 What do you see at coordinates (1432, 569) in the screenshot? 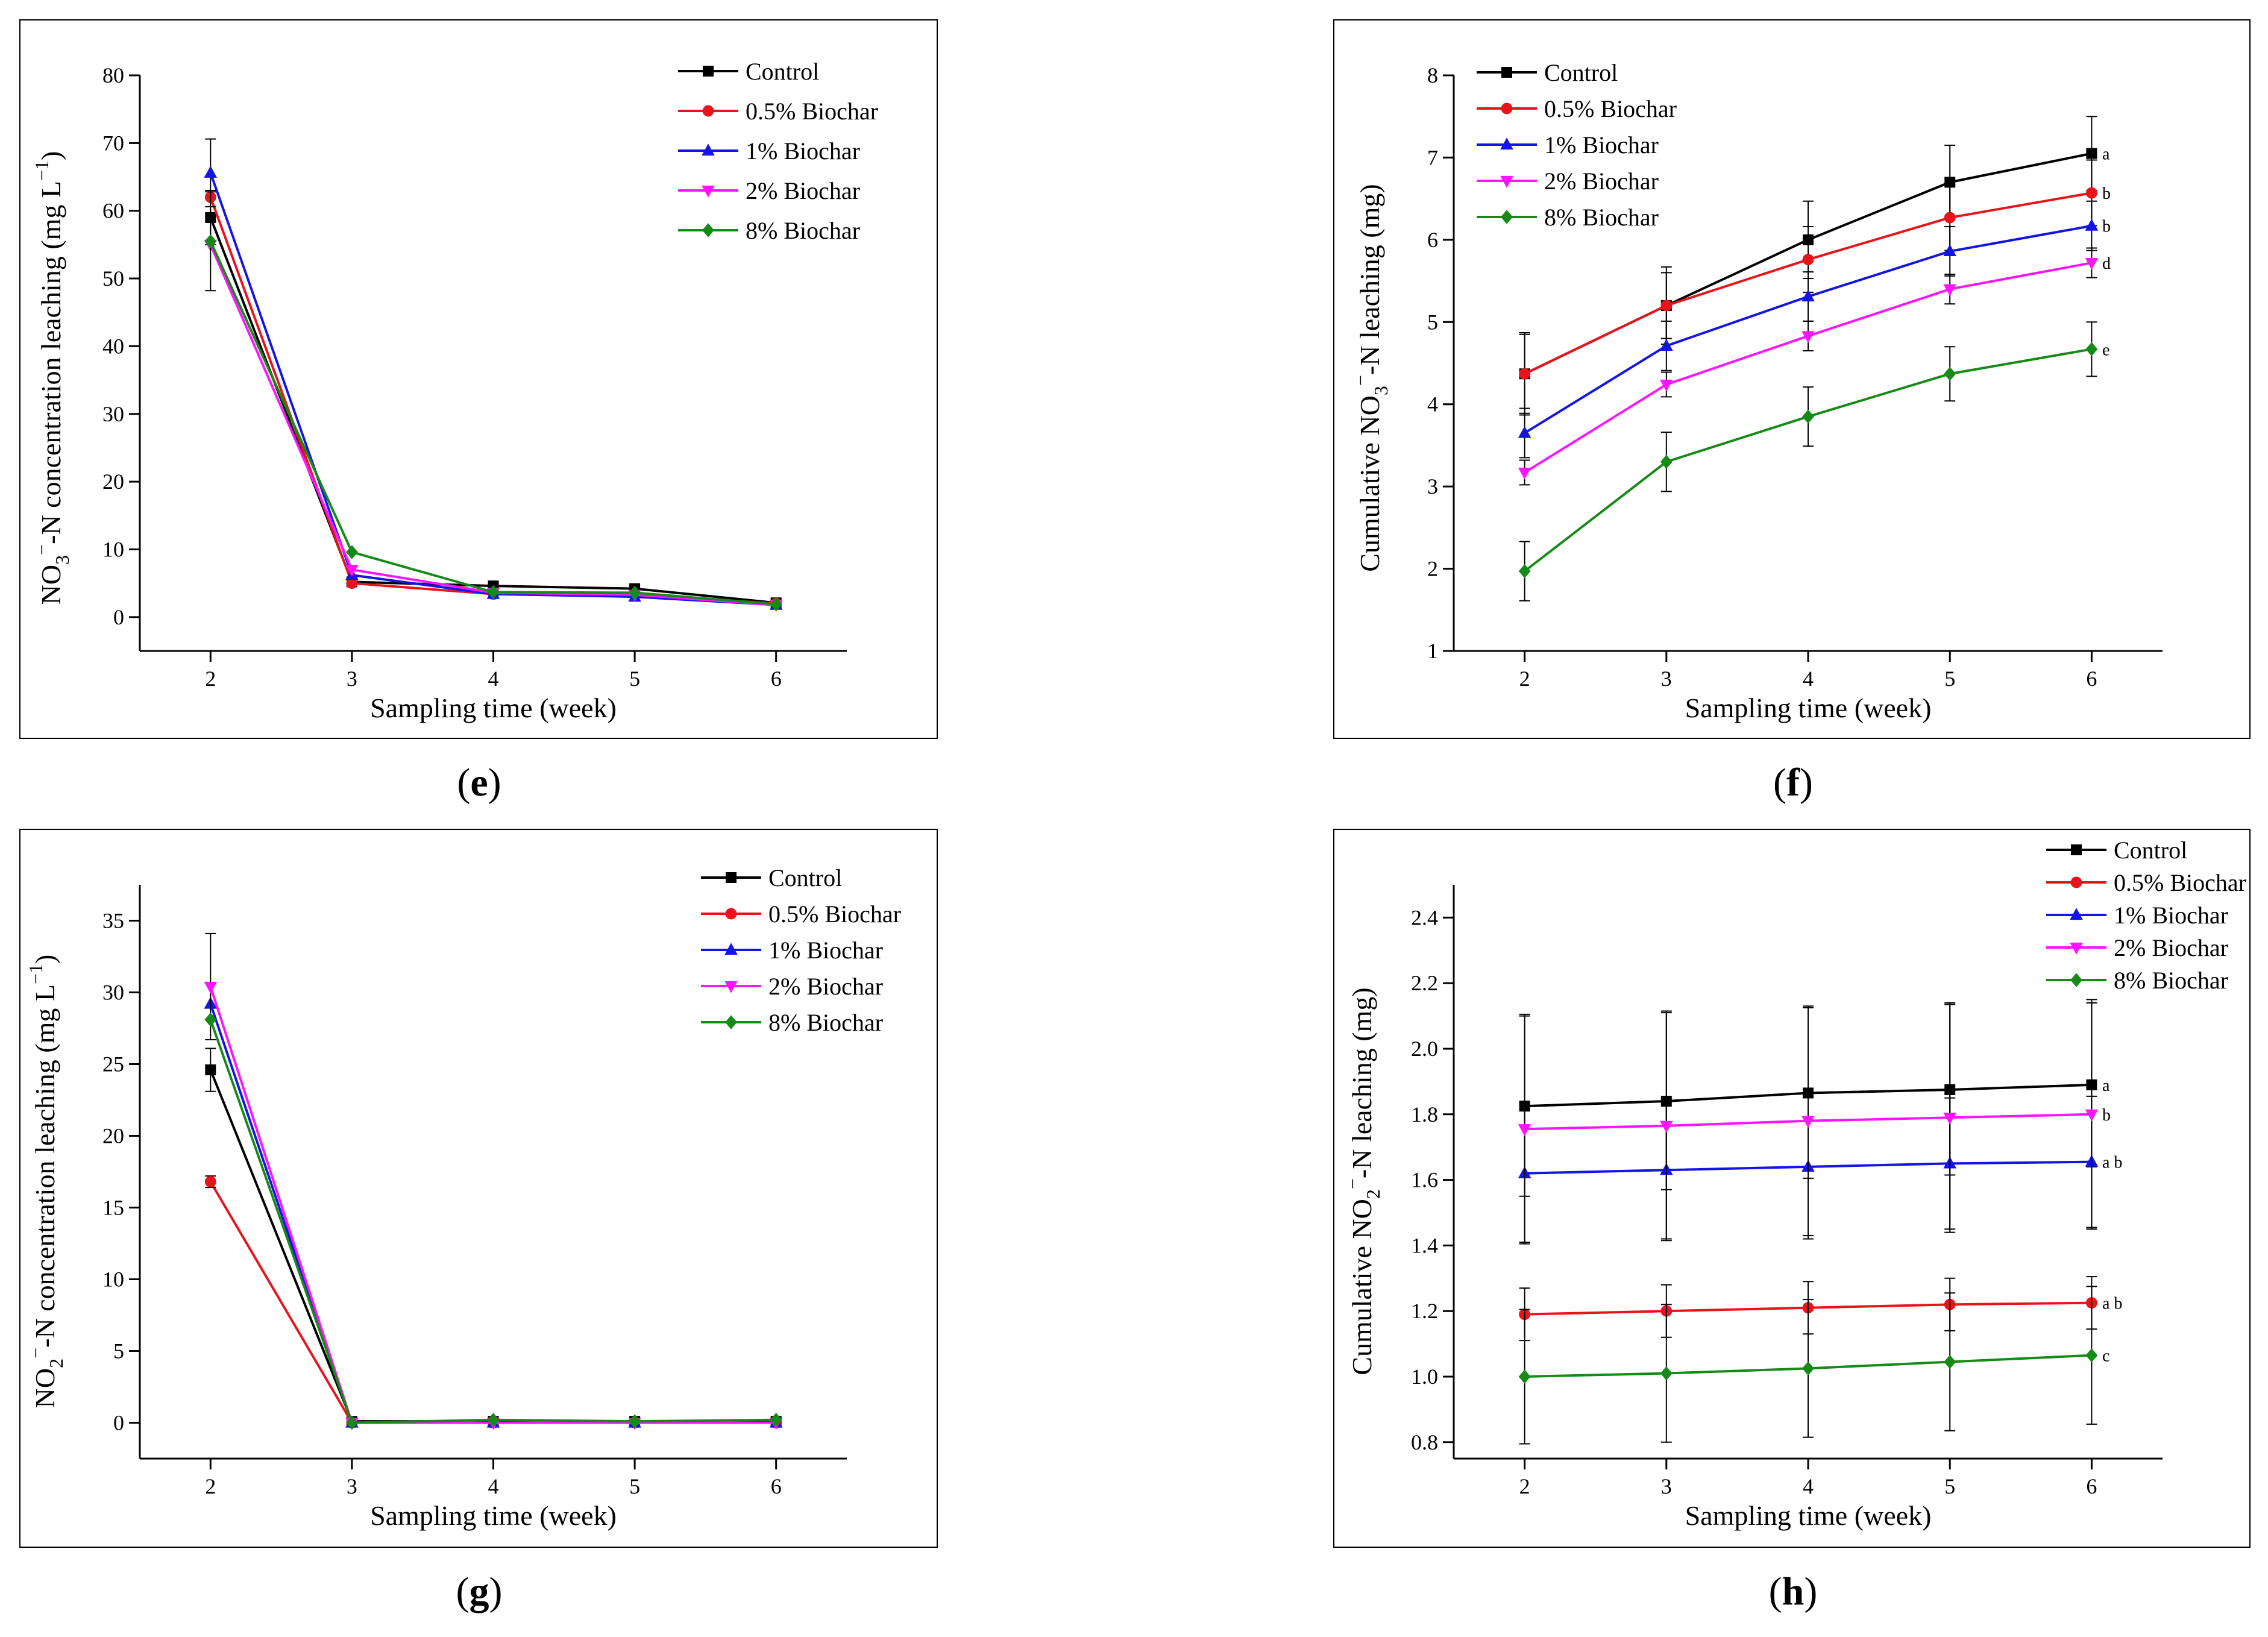
I see `y-tick-label: 2` at bounding box center [1432, 569].